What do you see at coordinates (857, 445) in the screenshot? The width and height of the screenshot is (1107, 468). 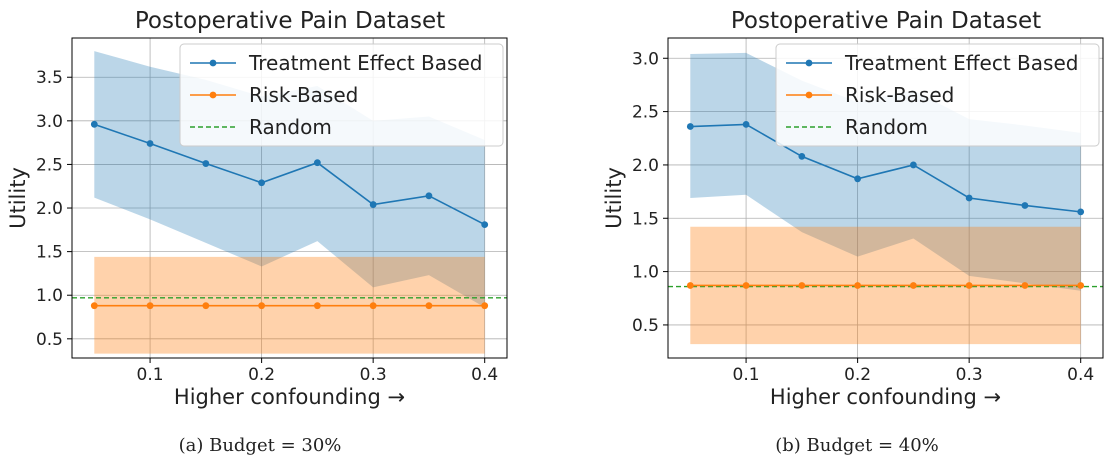 I see `figure-caption: (b) Budget = 40%` at bounding box center [857, 445].